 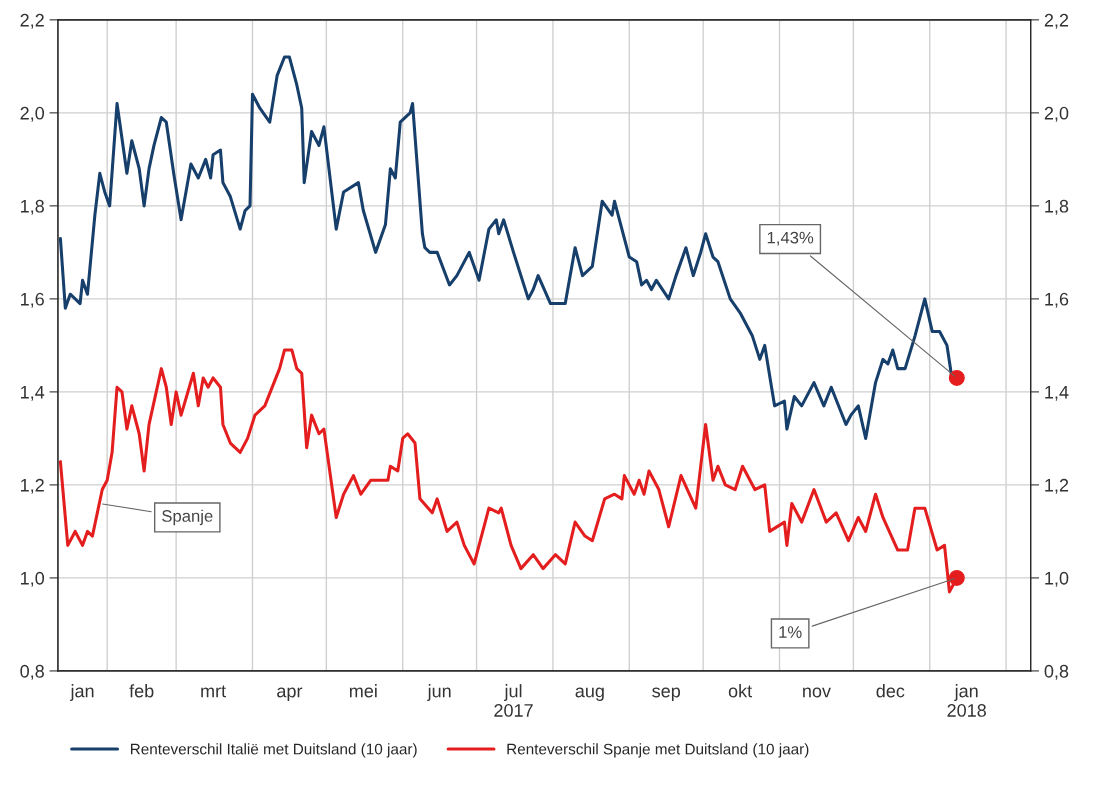 What do you see at coordinates (1057, 579) in the screenshot?
I see `y2-tick-label: 1,0` at bounding box center [1057, 579].